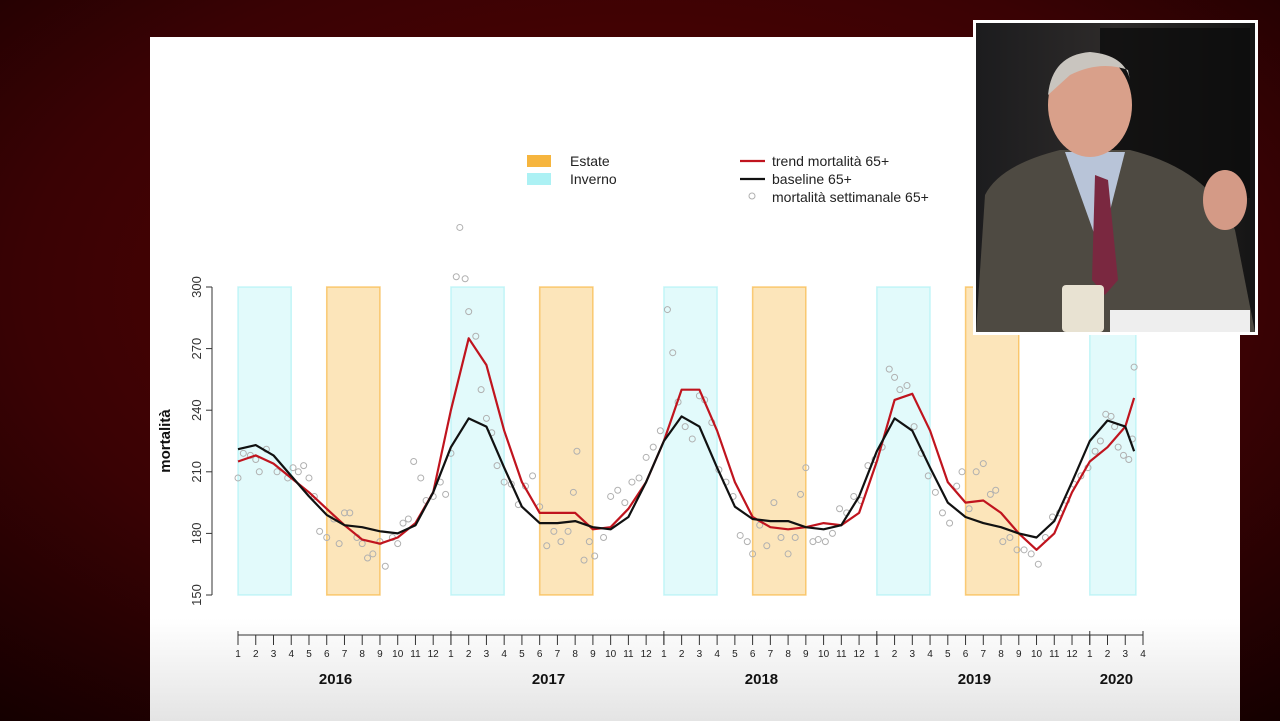 The height and width of the screenshot is (721, 1280). I want to click on x-tick-label: 6, so click(753, 654).